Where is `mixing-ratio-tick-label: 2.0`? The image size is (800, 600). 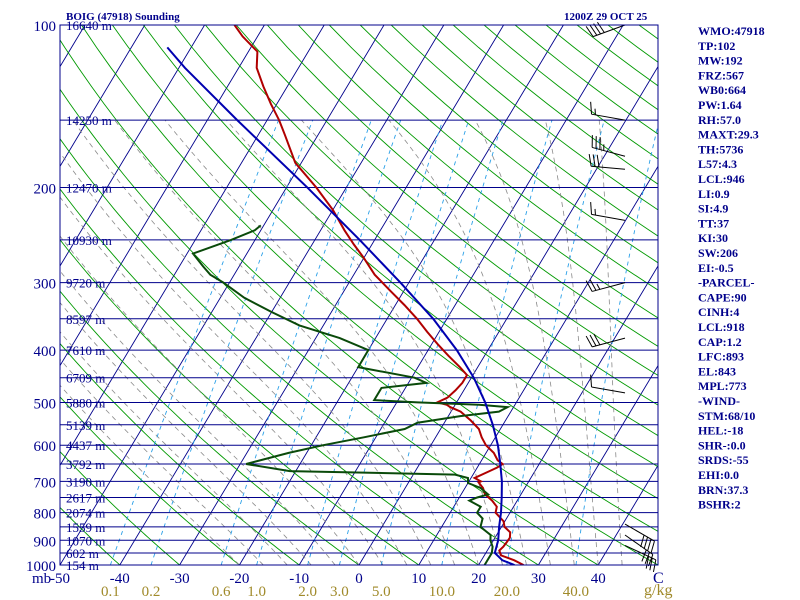
mixing-ratio-tick-label: 2.0 is located at coordinates (307, 592).